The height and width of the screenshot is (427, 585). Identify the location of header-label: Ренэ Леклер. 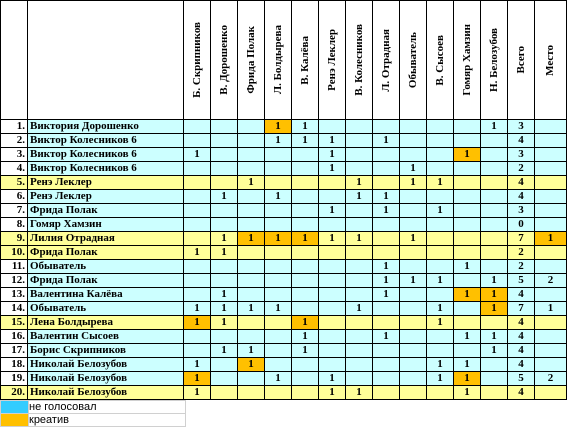
(331, 60).